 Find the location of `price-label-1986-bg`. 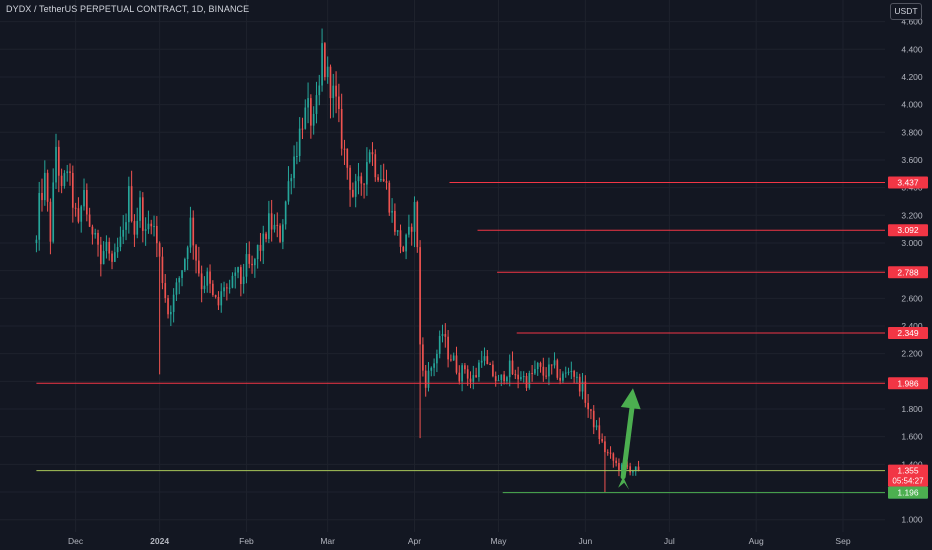

price-label-1986-bg is located at coordinates (908, 383).